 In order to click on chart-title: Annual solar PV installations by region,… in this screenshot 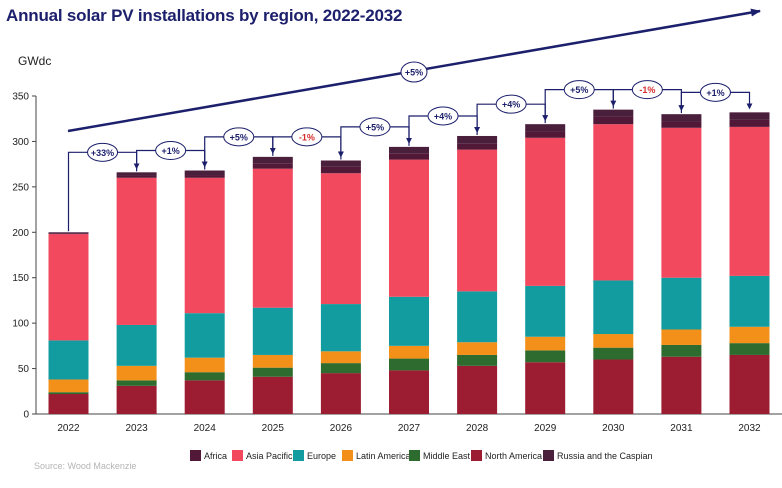, I will do `click(204, 15)`.